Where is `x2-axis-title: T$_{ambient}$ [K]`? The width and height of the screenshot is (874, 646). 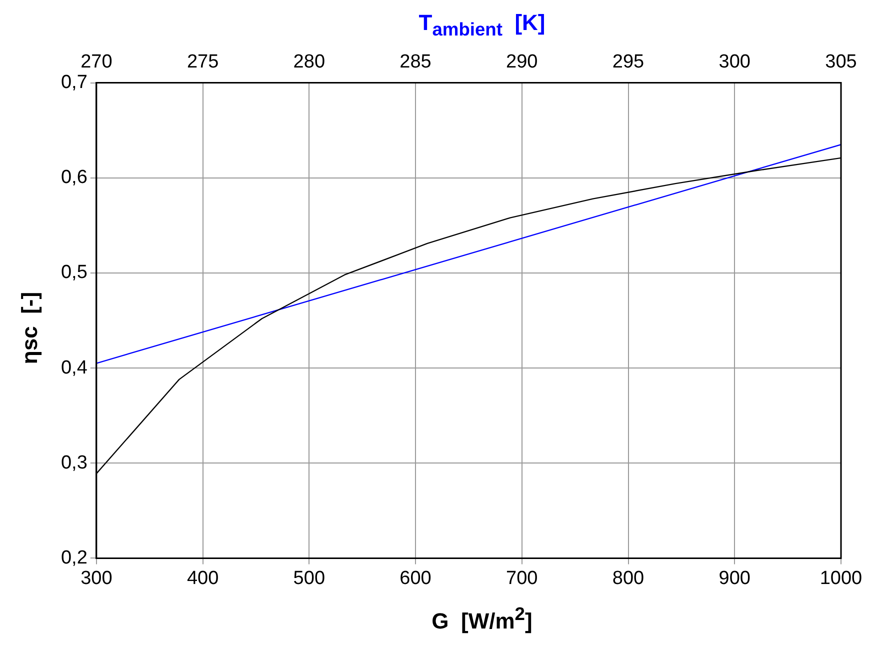 x2-axis-title: T$_{ambient}$ [K] is located at coordinates (482, 25).